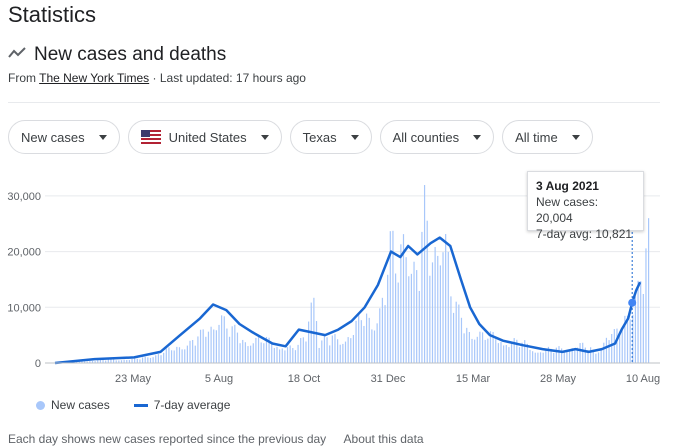  Describe the element at coordinates (208, 137) in the screenshot. I see `country-label: United States` at that location.